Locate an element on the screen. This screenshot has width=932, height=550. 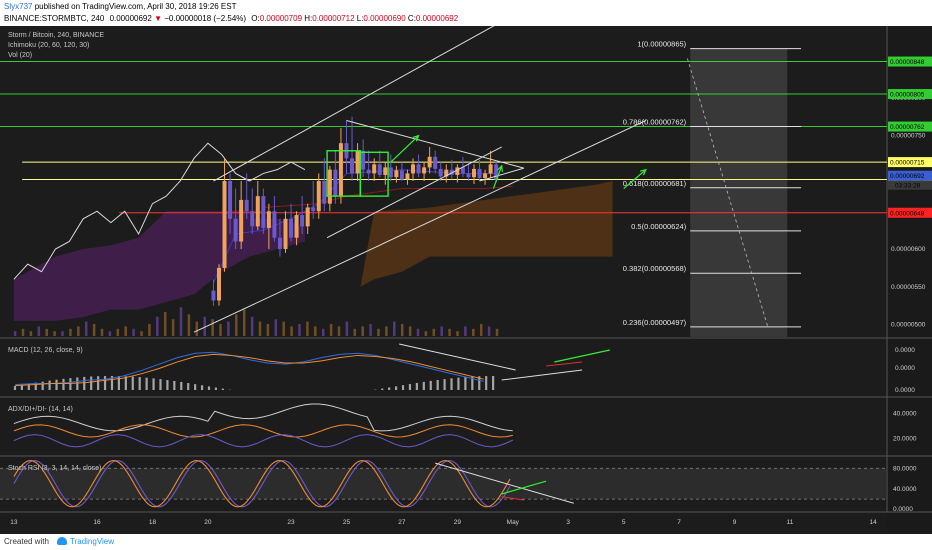
fib-range-box is located at coordinates (739, 192).